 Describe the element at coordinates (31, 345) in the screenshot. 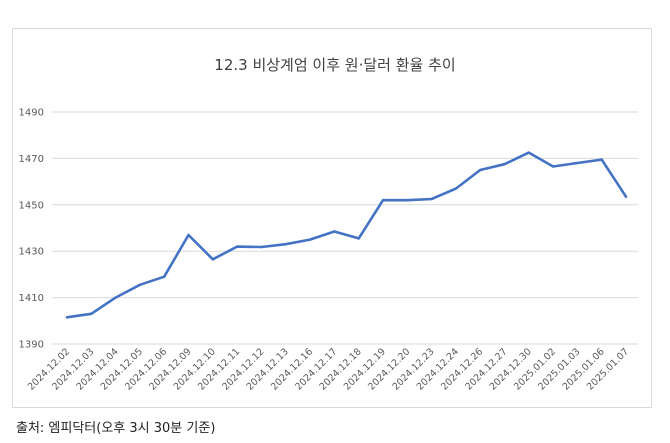

I see `y-tick-label: 1390` at that location.